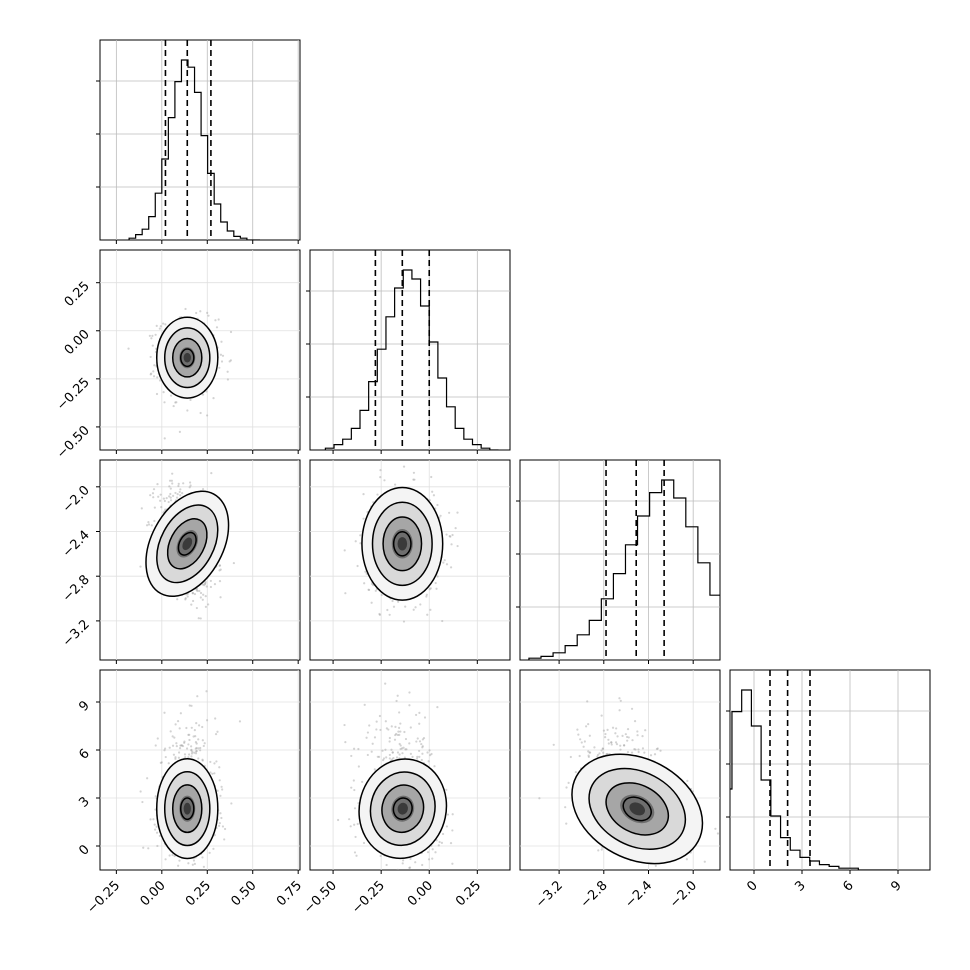 This screenshot has width=970, height=970. Describe the element at coordinates (200, 140) in the screenshot. I see `panel-frame` at that location.